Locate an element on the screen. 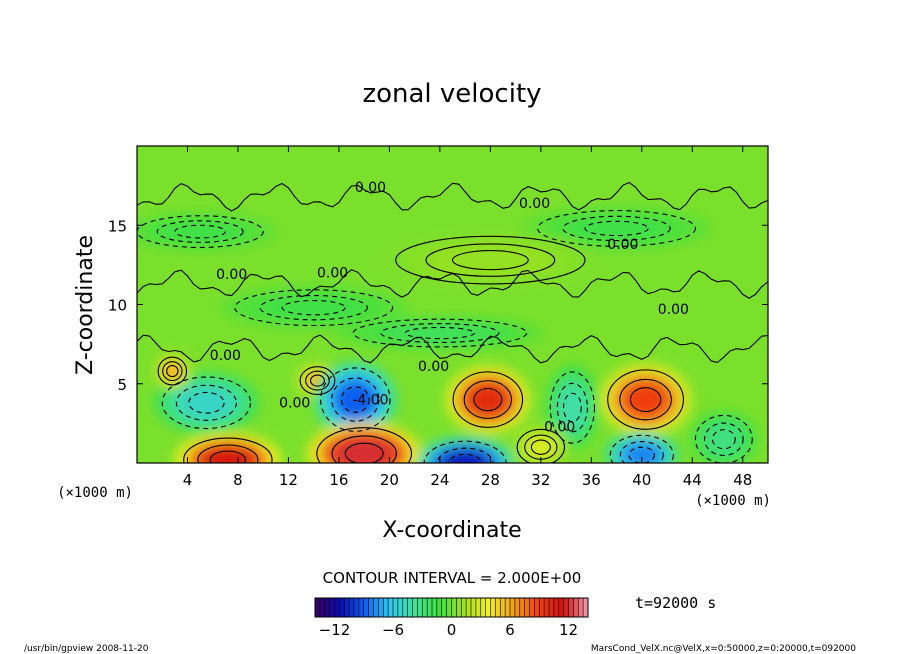  y-tick-label: 15 is located at coordinates (117, 226).